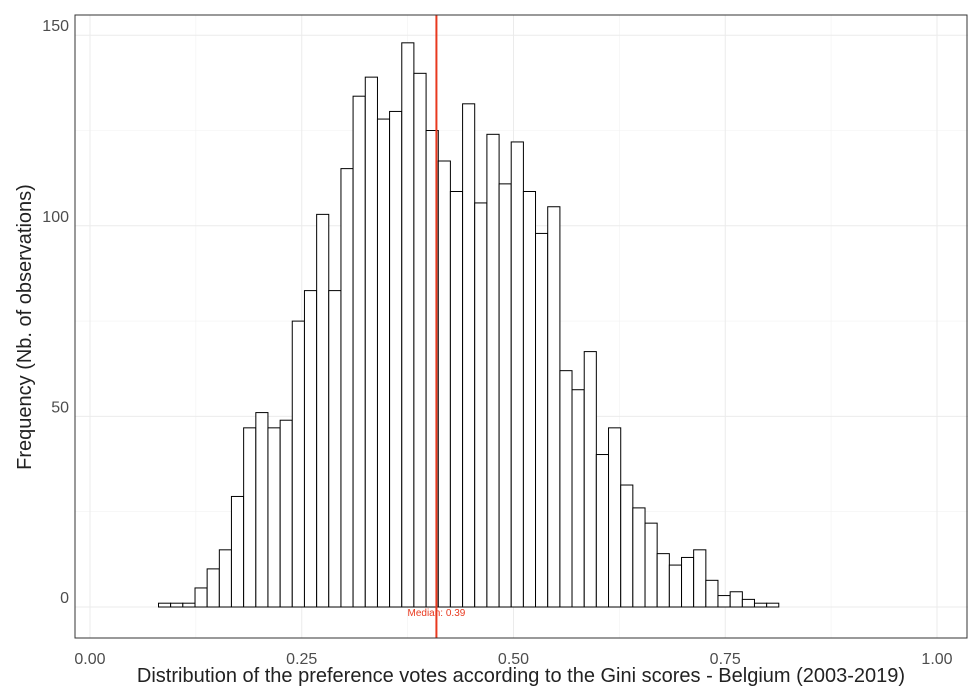 This screenshot has height=690, width=968. Describe the element at coordinates (437, 613) in the screenshot. I see `median-label: Median: 0.39` at that location.